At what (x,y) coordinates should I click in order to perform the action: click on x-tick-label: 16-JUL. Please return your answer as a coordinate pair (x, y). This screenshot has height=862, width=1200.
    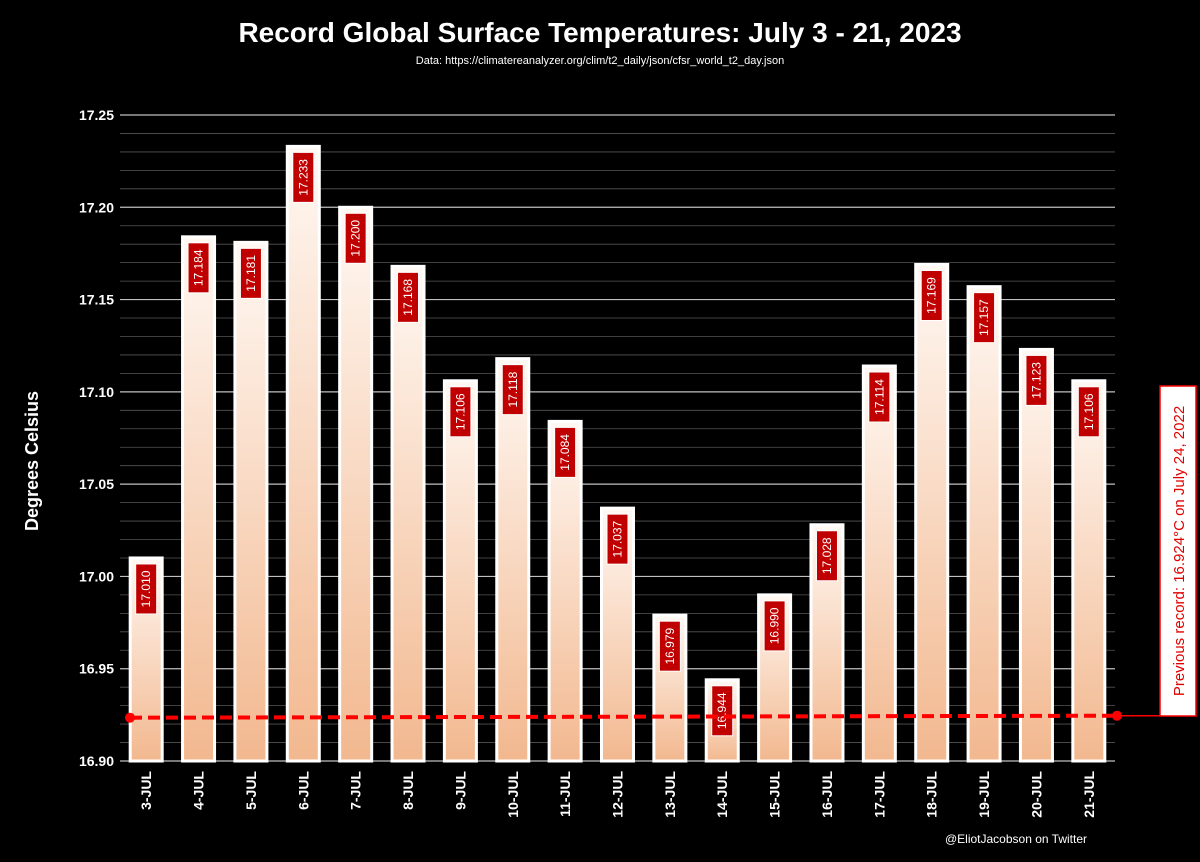
    Looking at the image, I should click on (827, 794).